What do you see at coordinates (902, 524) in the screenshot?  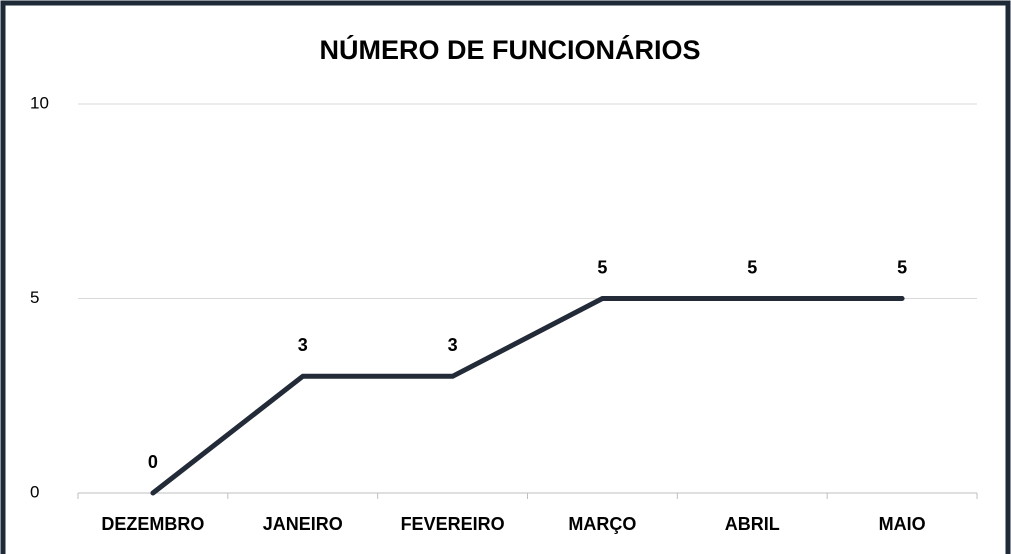 I see `x-tick-label: MAIO` at bounding box center [902, 524].